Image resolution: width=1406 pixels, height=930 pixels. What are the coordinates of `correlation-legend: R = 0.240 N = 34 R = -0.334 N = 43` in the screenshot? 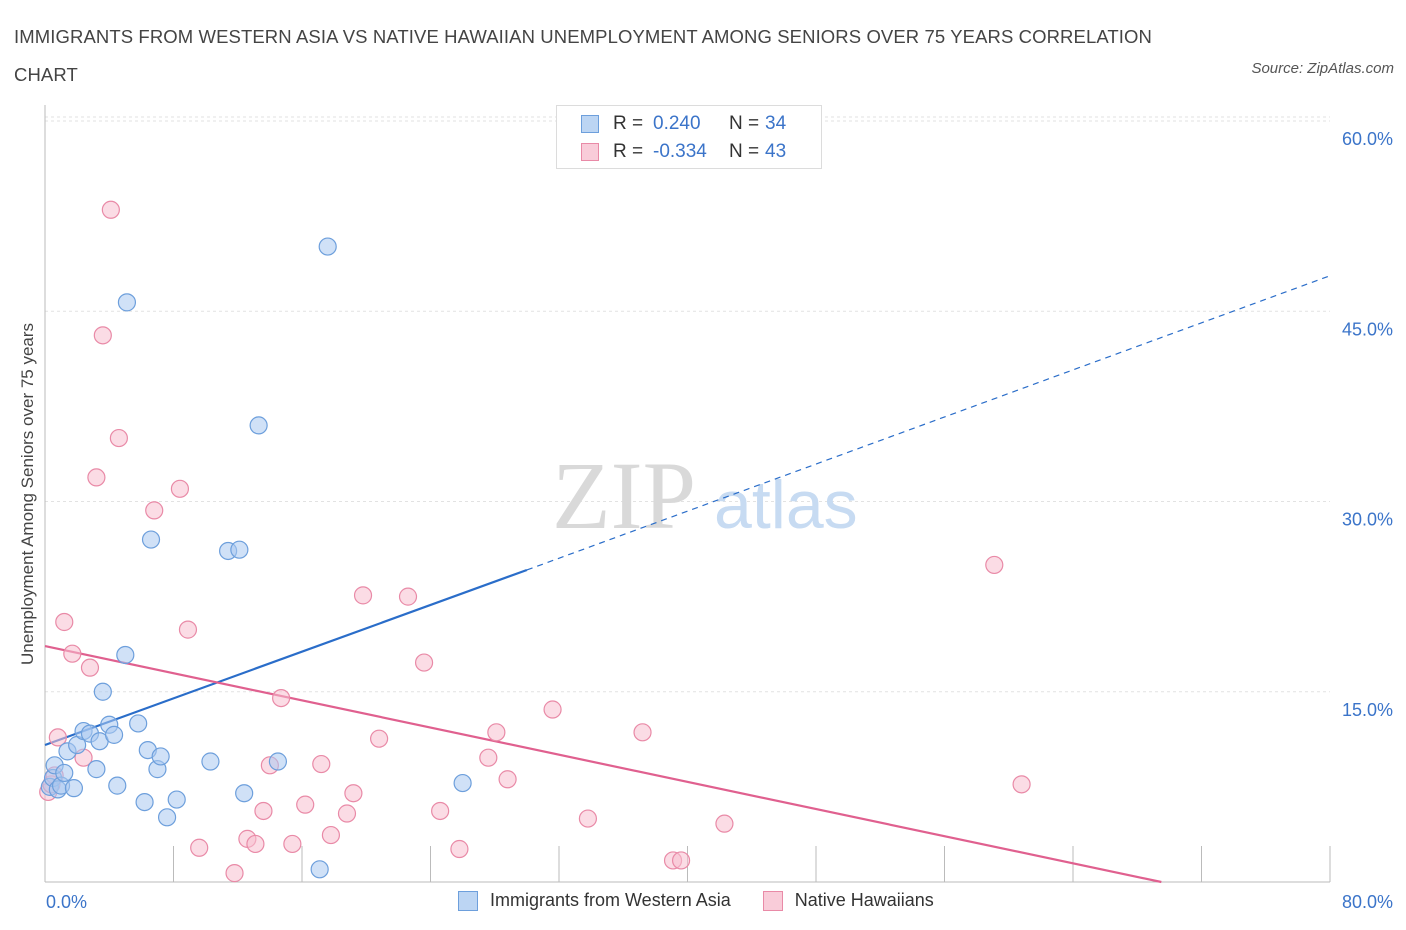 It's located at (689, 137).